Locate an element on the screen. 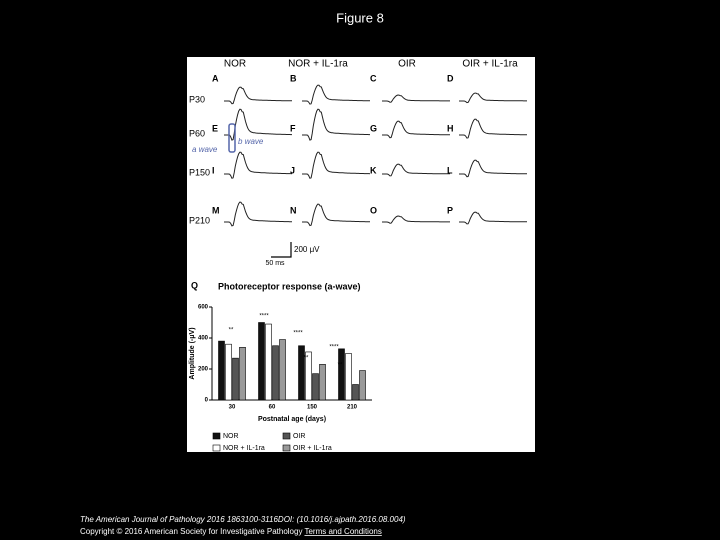 The image size is (720, 540). x-tick-label: 210 is located at coordinates (352, 408).